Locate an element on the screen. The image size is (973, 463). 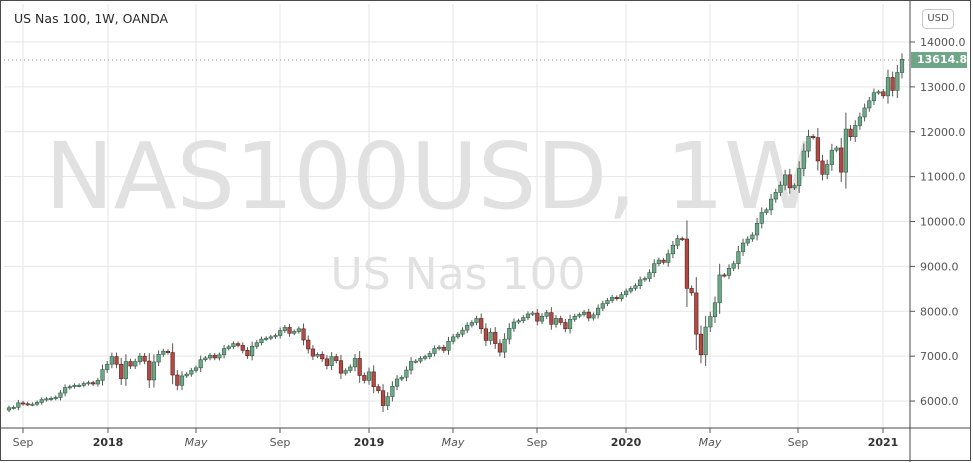
price-tick-label: 6000.0 is located at coordinates (939, 401).